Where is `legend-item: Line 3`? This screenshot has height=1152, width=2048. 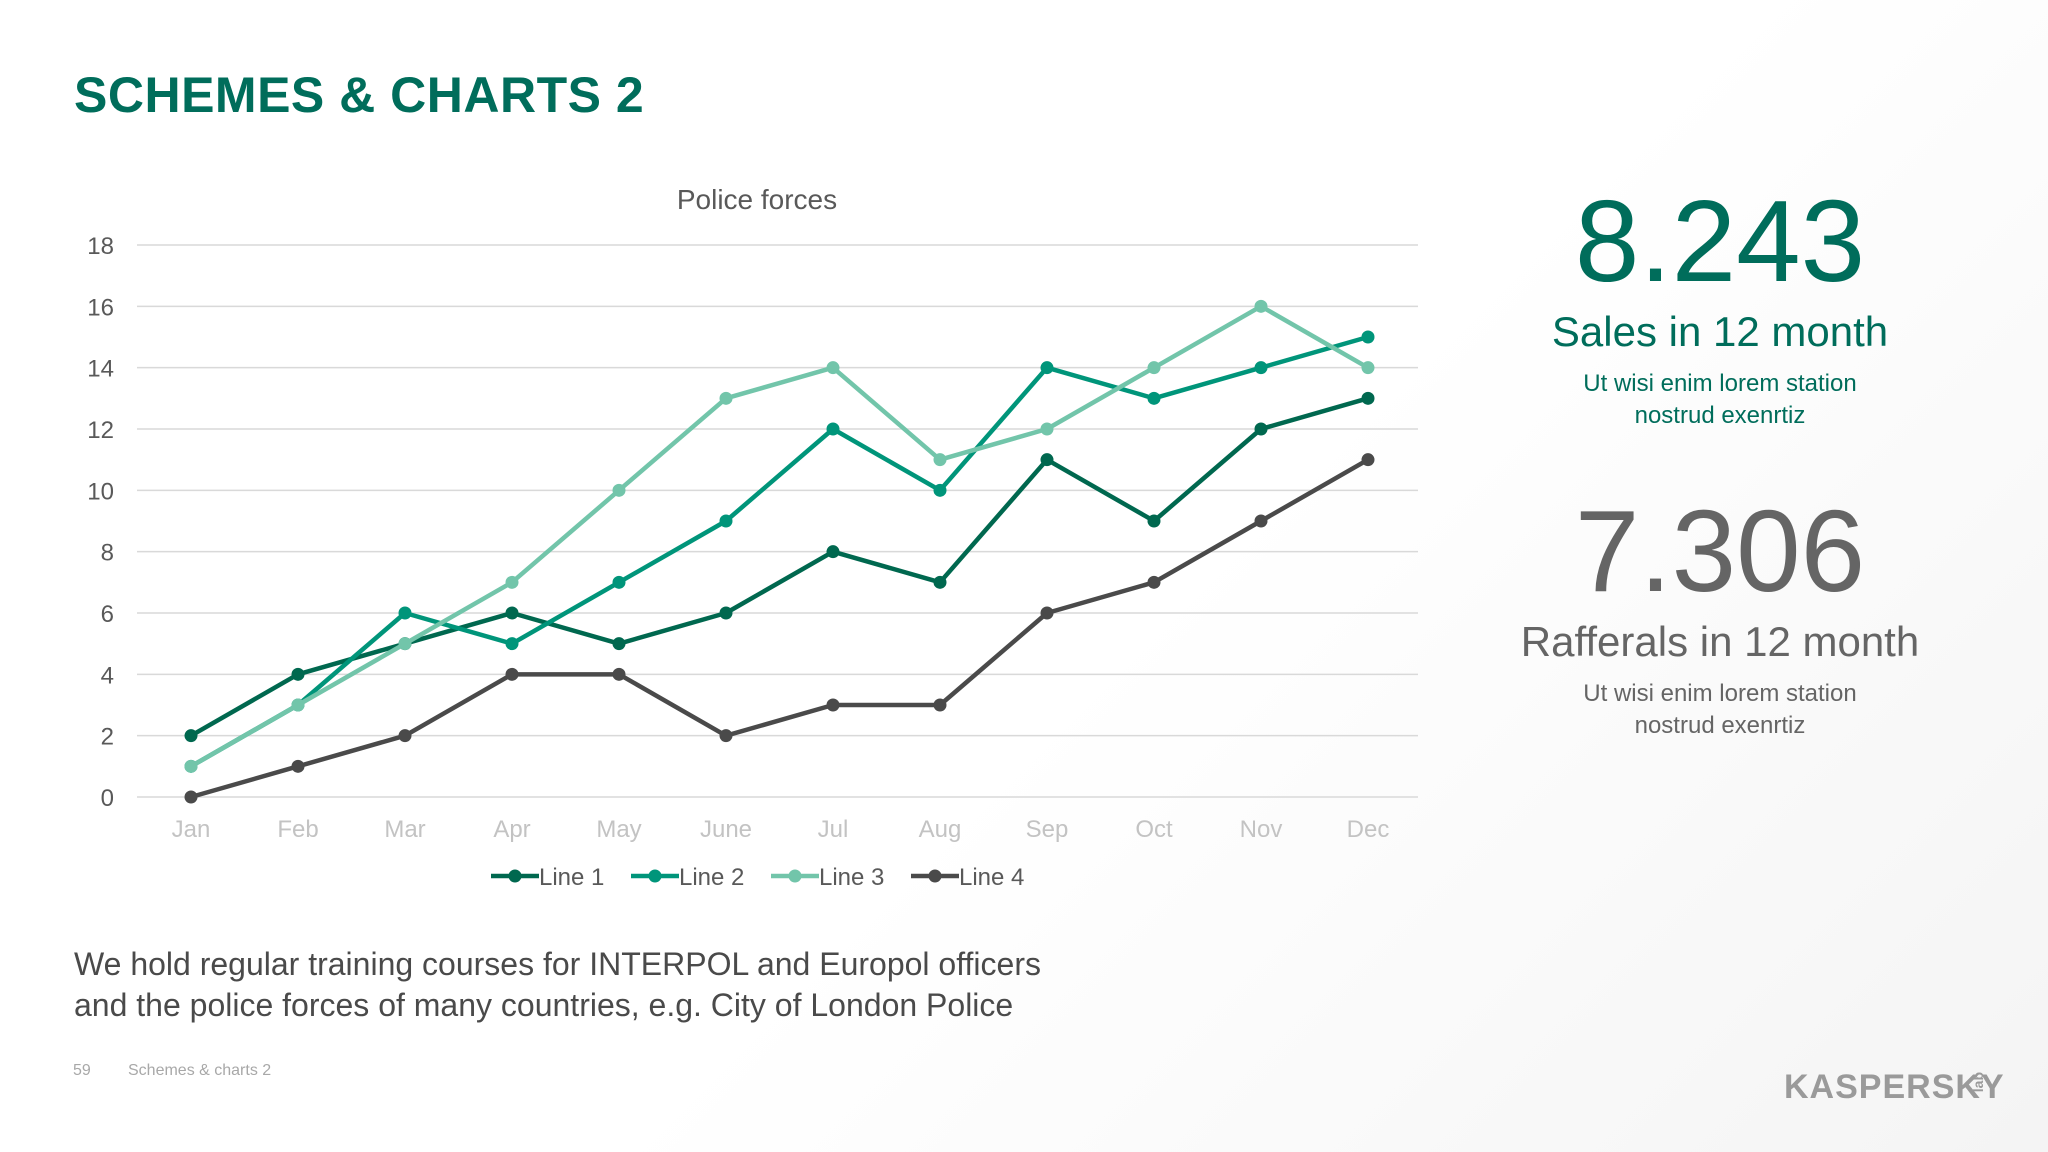
legend-item: Line 3 is located at coordinates (827, 877).